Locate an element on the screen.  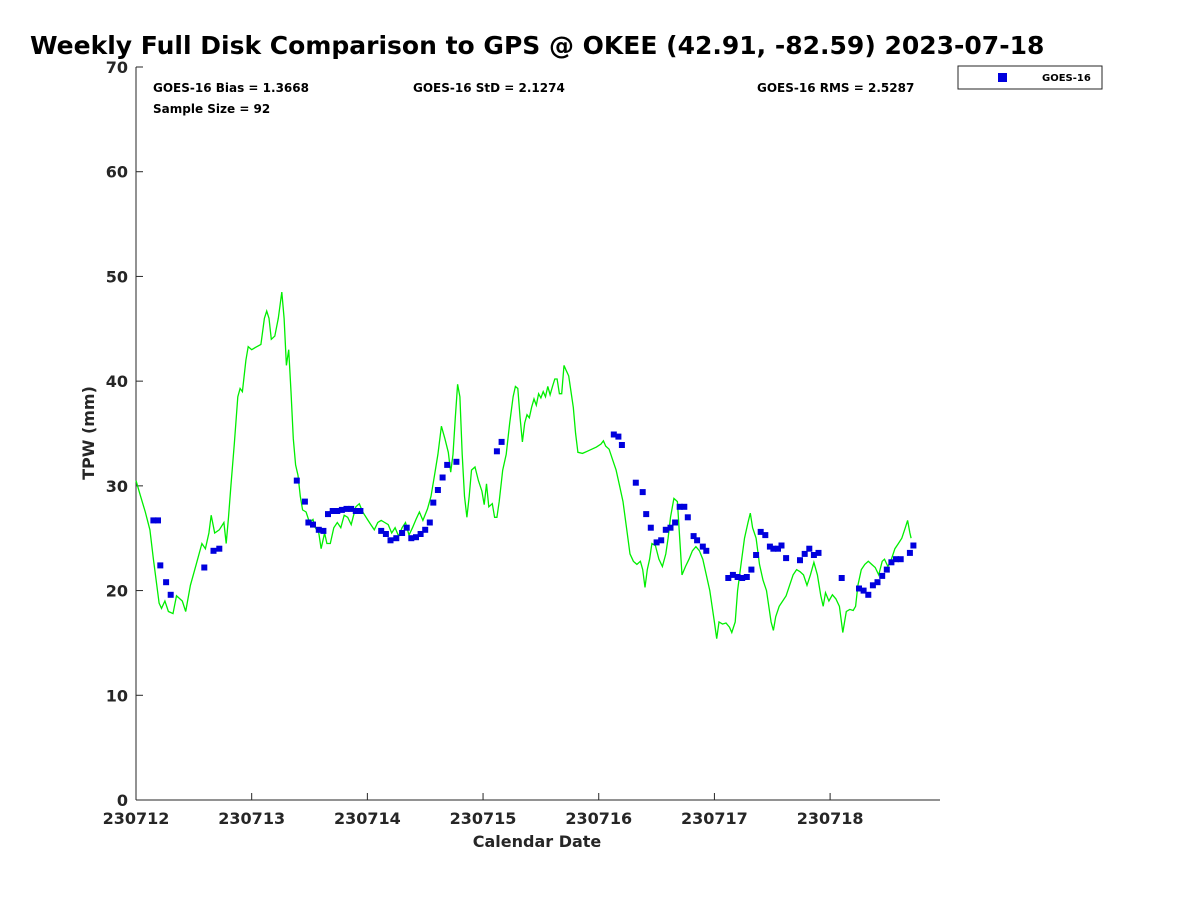
y-axis-ticks: 0 10 20 30 40 50 60 70 is located at coordinates (124, 434).